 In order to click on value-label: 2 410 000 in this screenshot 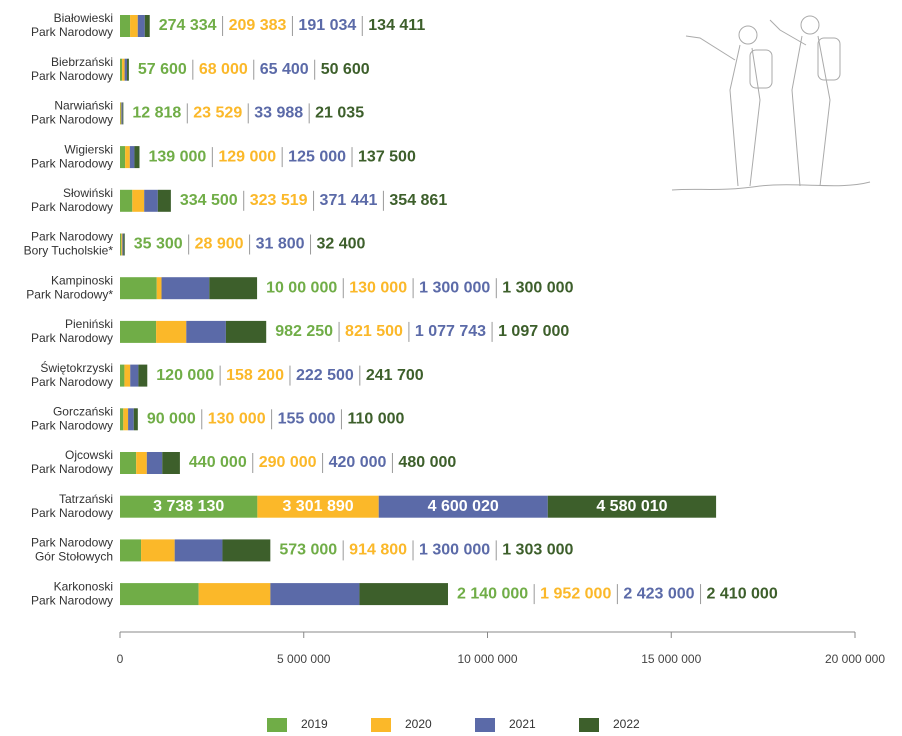, I will do `click(742, 593)`.